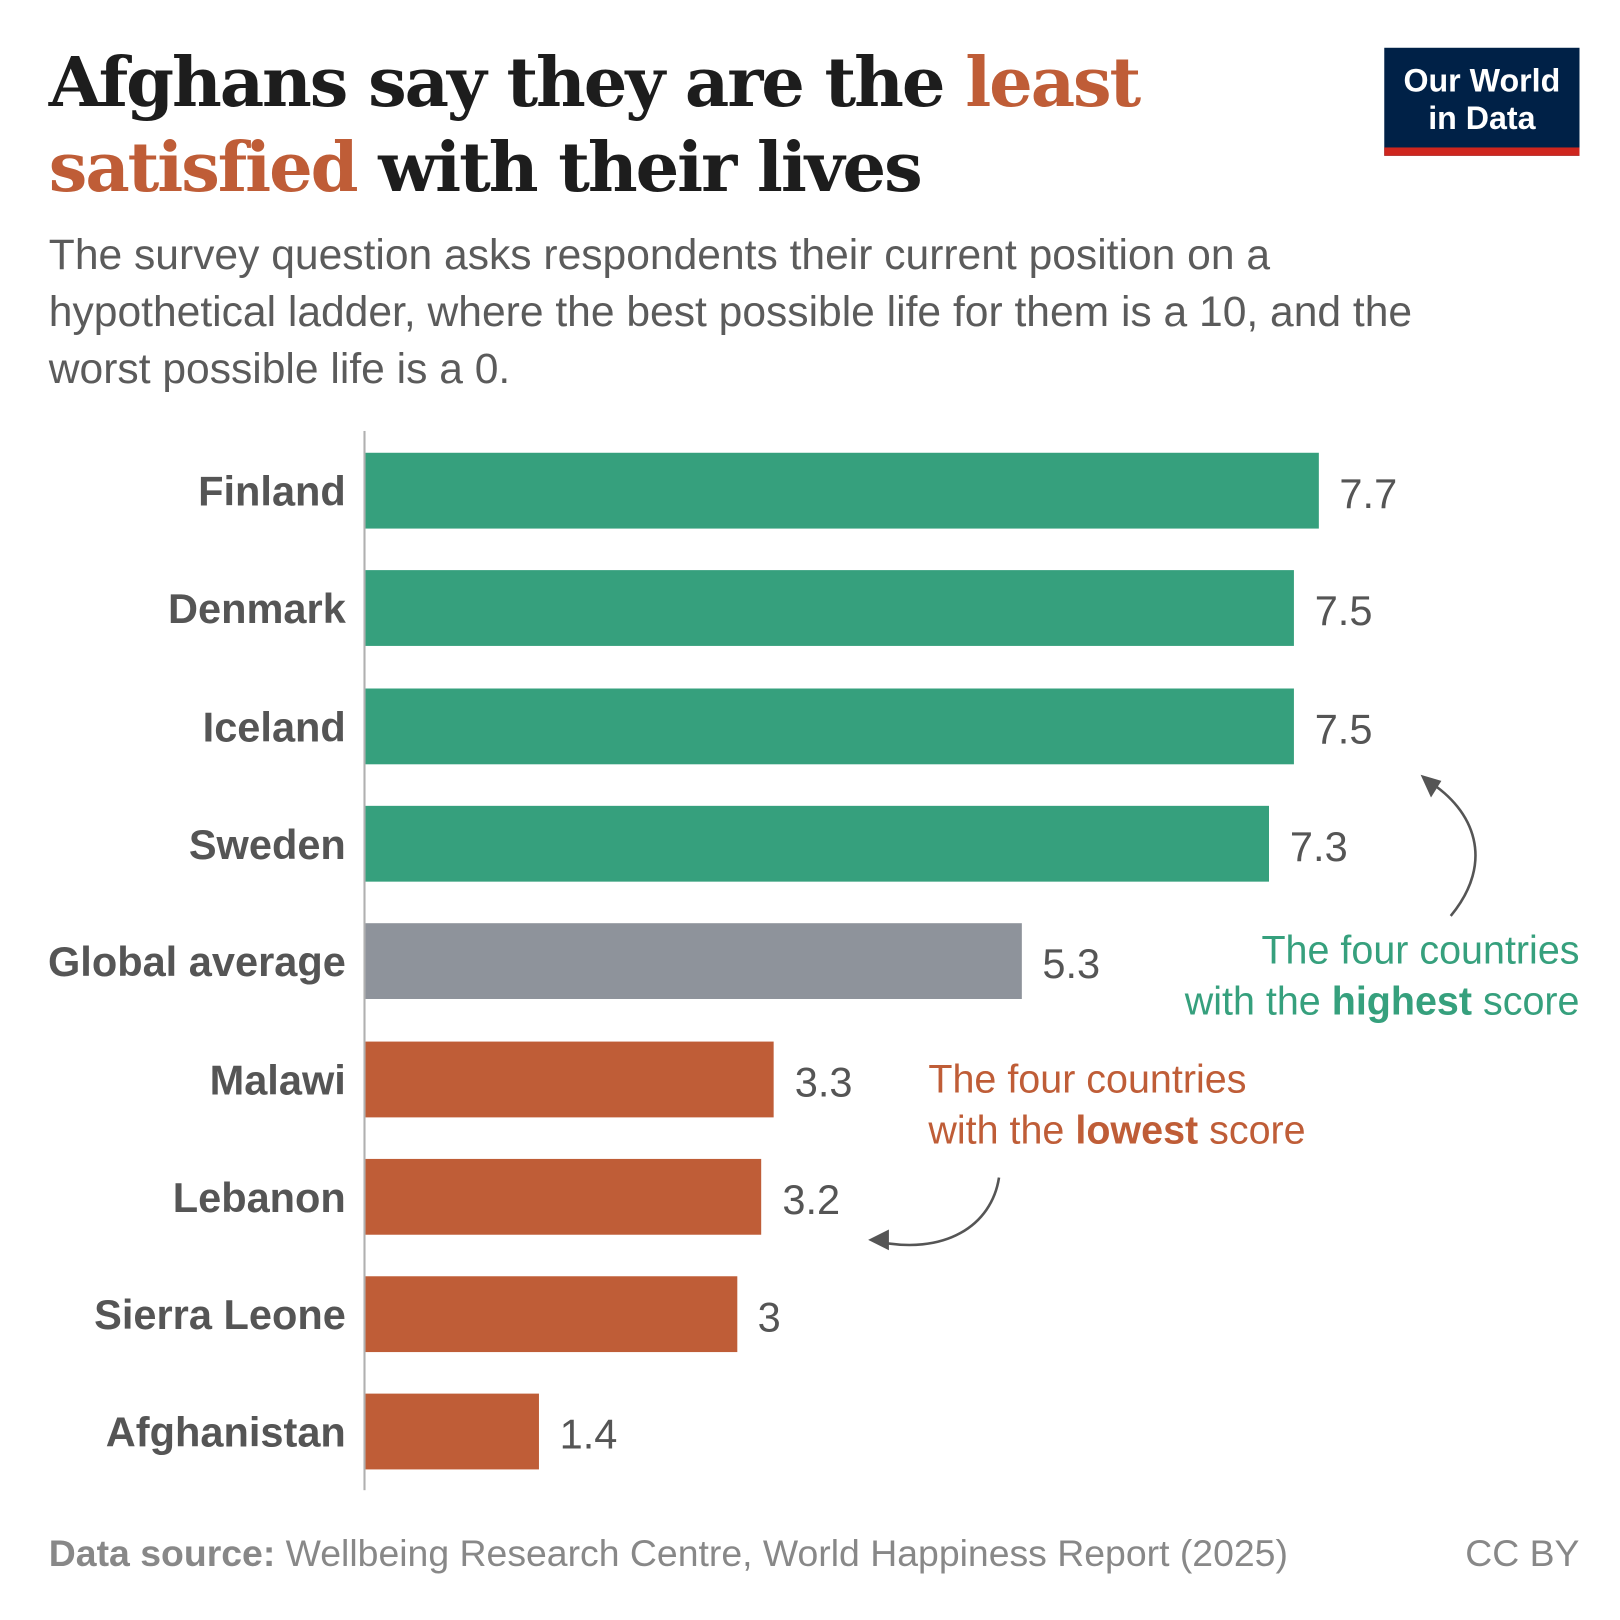 The width and height of the screenshot is (1620, 1620). Describe the element at coordinates (639, 167) in the screenshot. I see `title-text: with their lives` at that location.